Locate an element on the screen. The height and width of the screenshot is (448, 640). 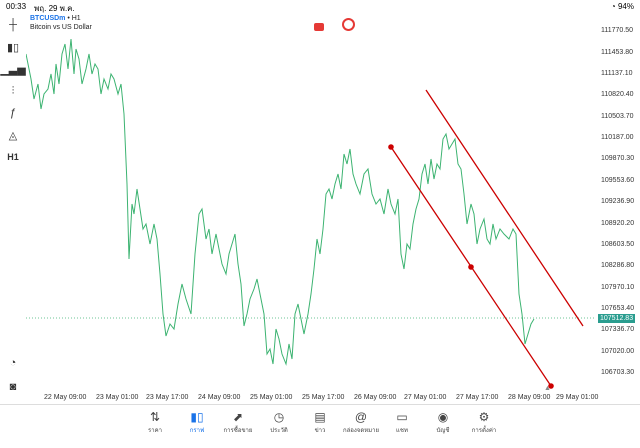
nav-label: บัญชี is located at coordinates (443, 431).